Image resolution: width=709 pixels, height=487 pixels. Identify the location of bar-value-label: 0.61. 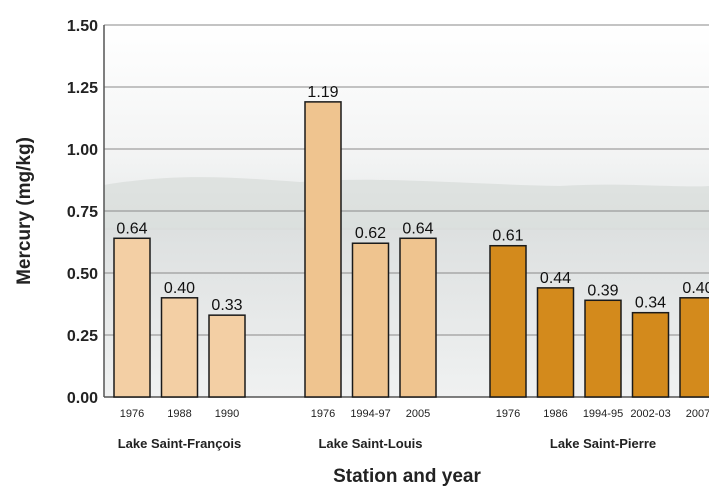
(507, 236).